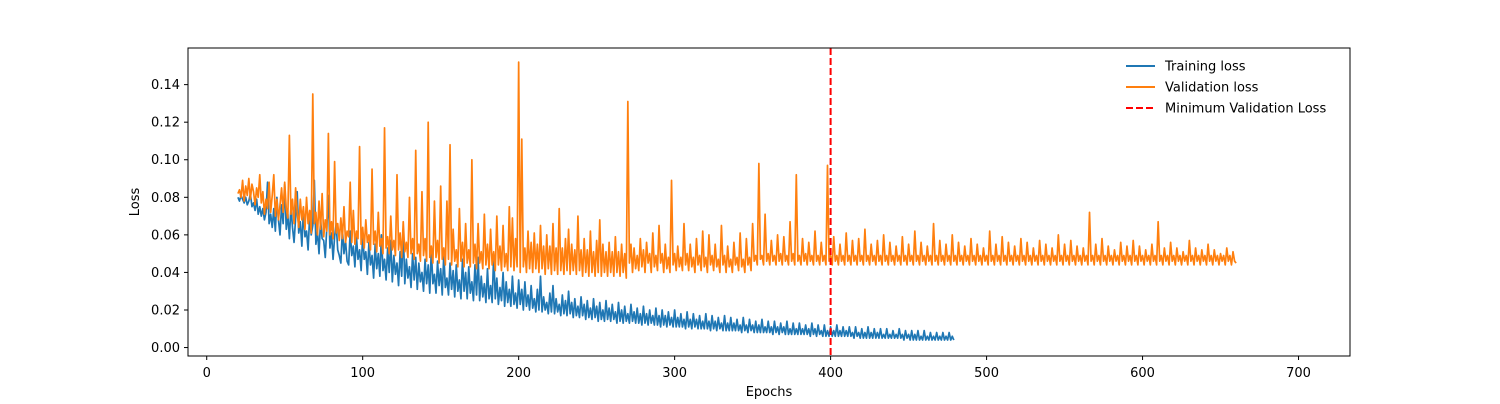 This screenshot has width=1500, height=404. I want to click on x-tick-label: 700, so click(1298, 373).